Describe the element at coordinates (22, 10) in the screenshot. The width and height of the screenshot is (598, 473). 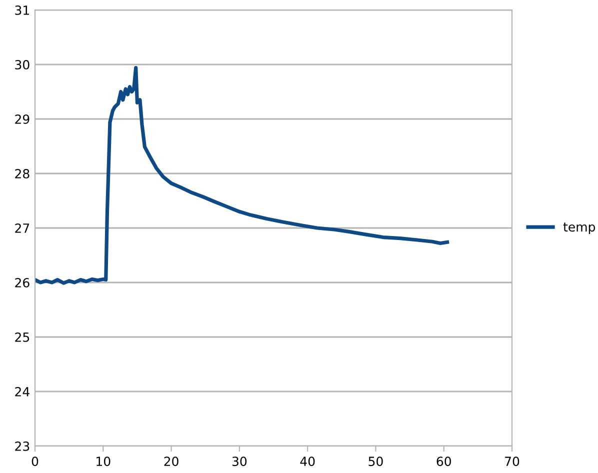
I see `y-tick-label: 31` at that location.